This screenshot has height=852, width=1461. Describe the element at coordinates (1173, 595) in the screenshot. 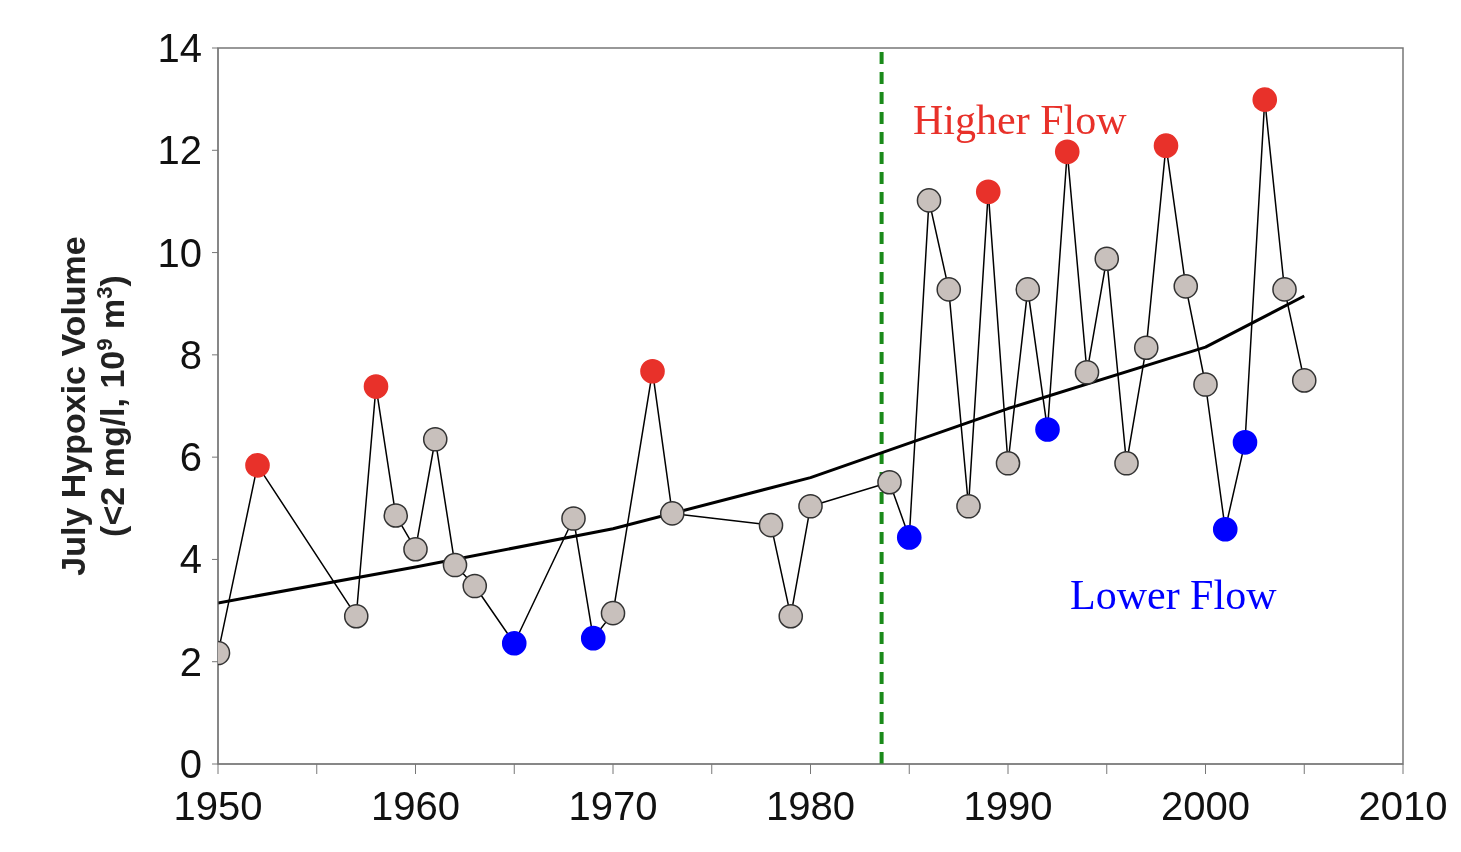

I see `annotation: Lower Flow` at that location.